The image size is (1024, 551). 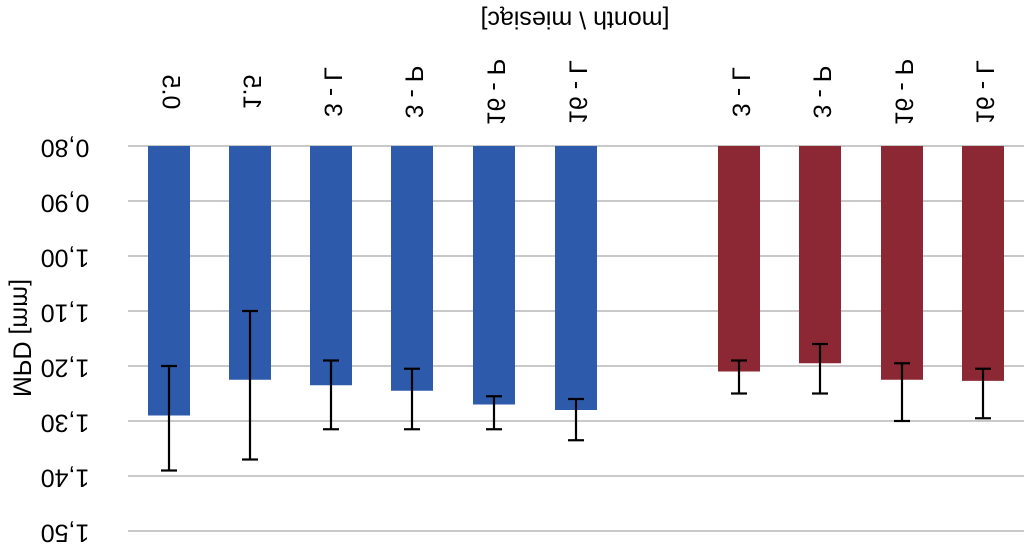 What do you see at coordinates (170, 92) in the screenshot?
I see `x-tick-label: 0.5` at bounding box center [170, 92].